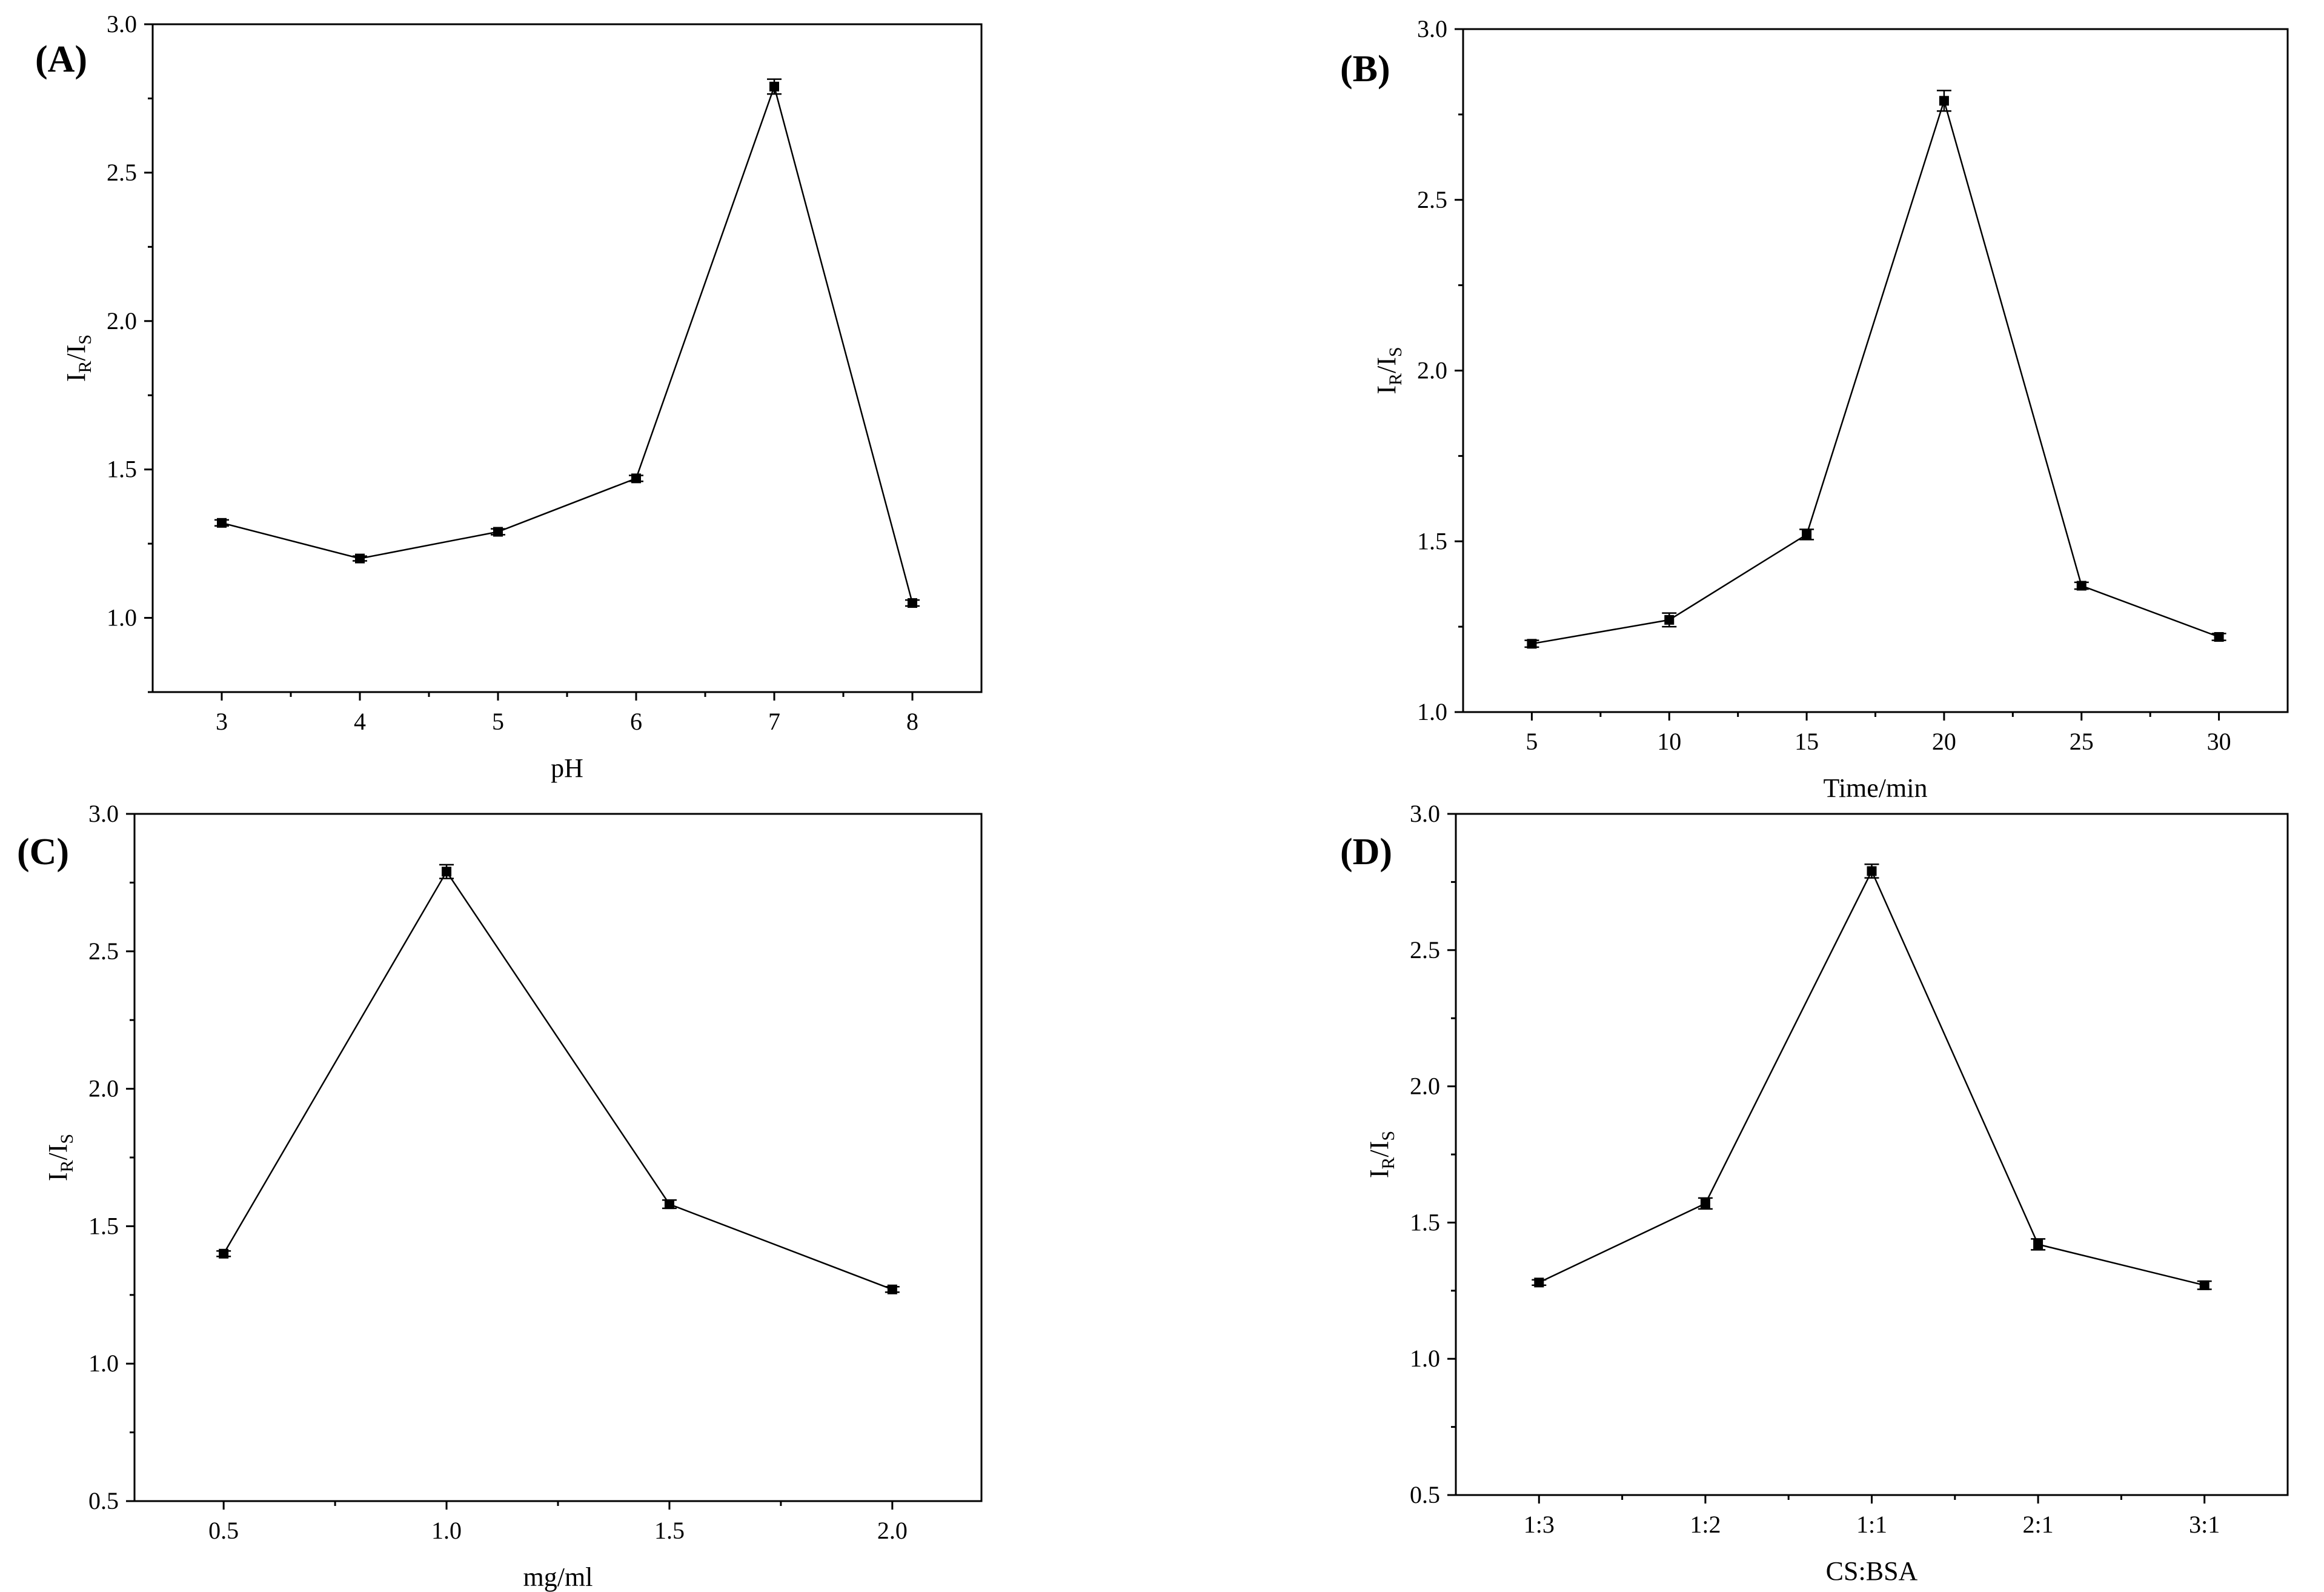 The height and width of the screenshot is (1592, 2324). What do you see at coordinates (558, 1577) in the screenshot?
I see `x-axis-label: mg/ml` at bounding box center [558, 1577].